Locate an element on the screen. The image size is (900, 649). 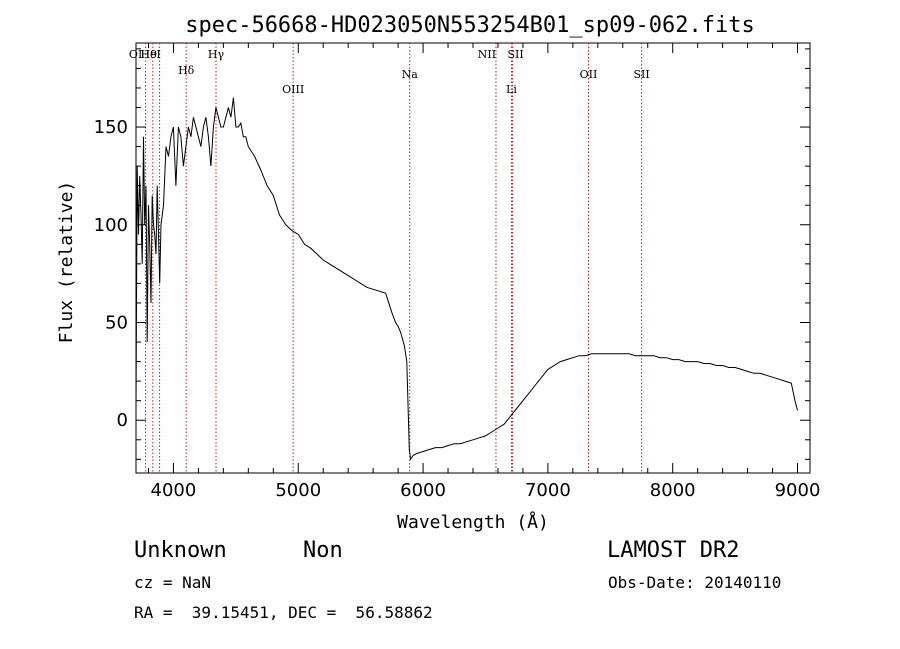
y-tick-label: 0 is located at coordinates (122, 420).